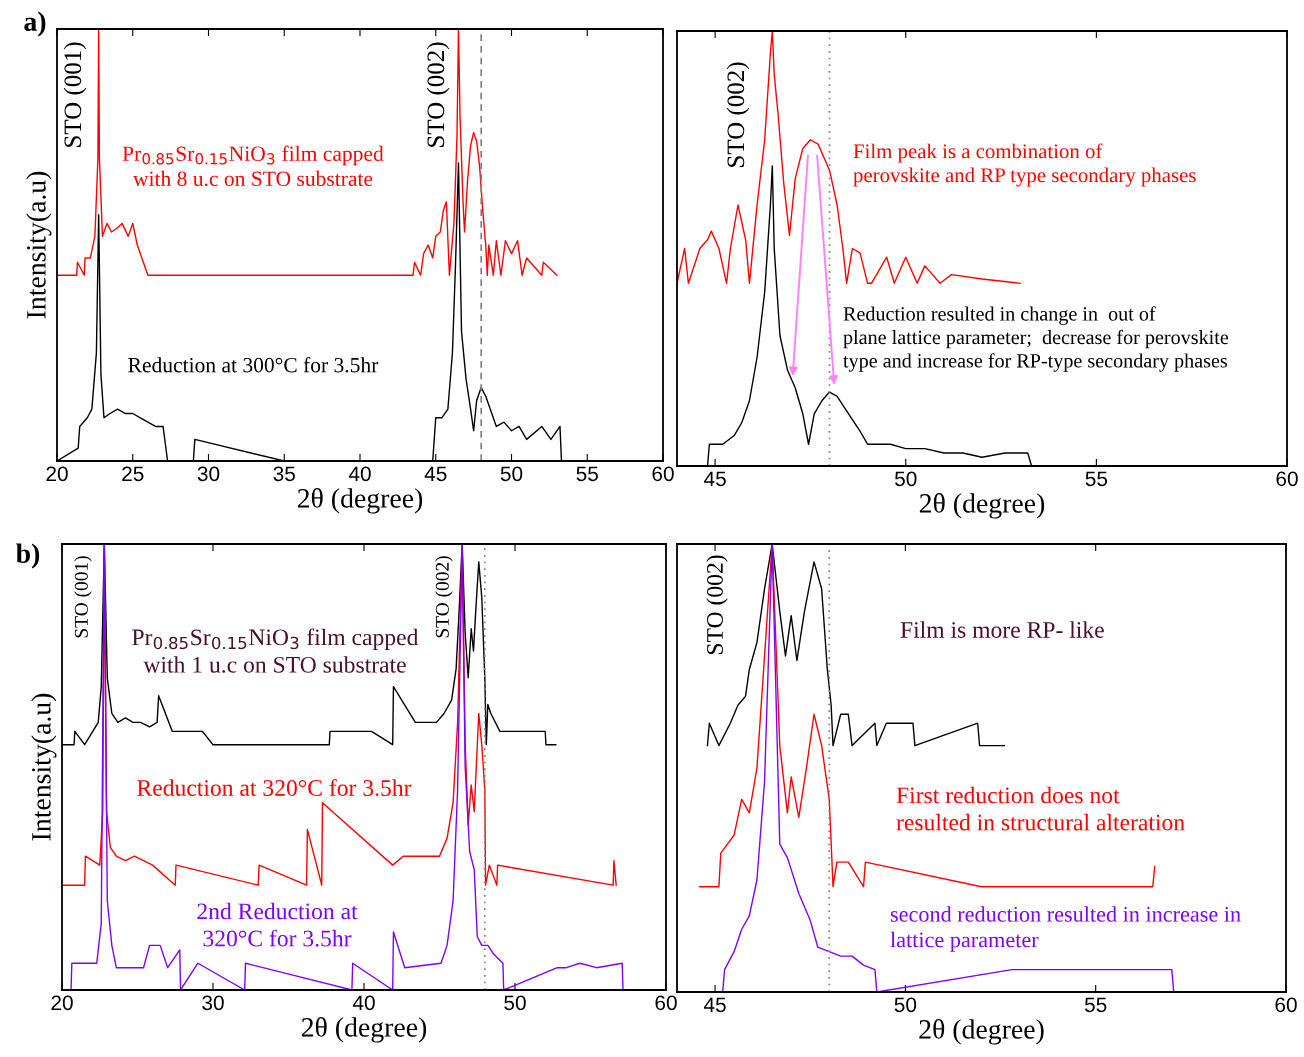  Describe the element at coordinates (1040, 808) in the screenshot. I see `annotation: First reduction does not resulted in structural alteration` at that location.